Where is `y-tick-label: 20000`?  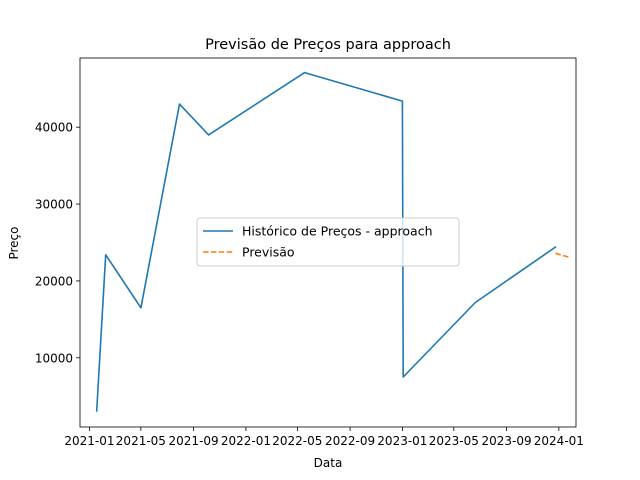
y-tick-label: 20000 is located at coordinates (54, 281).